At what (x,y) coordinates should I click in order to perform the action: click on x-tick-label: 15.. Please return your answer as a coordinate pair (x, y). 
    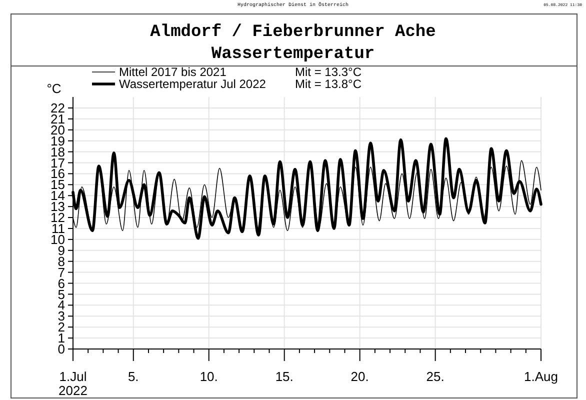
    Looking at the image, I should click on (284, 376).